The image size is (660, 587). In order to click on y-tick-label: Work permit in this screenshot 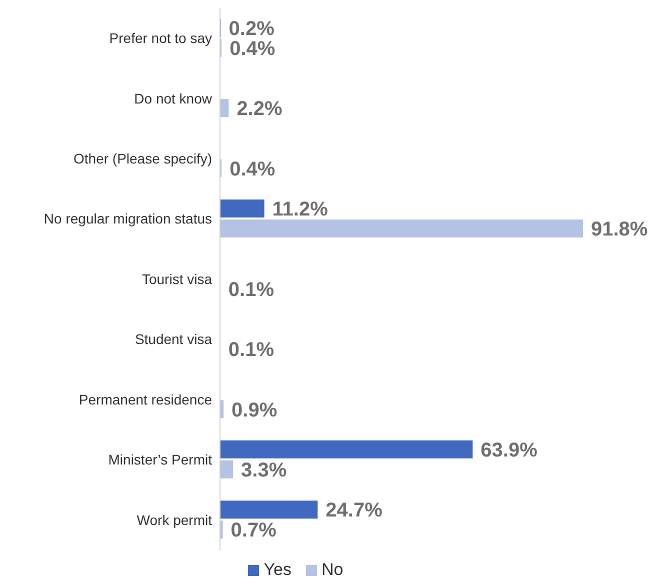, I will do `click(174, 520)`.